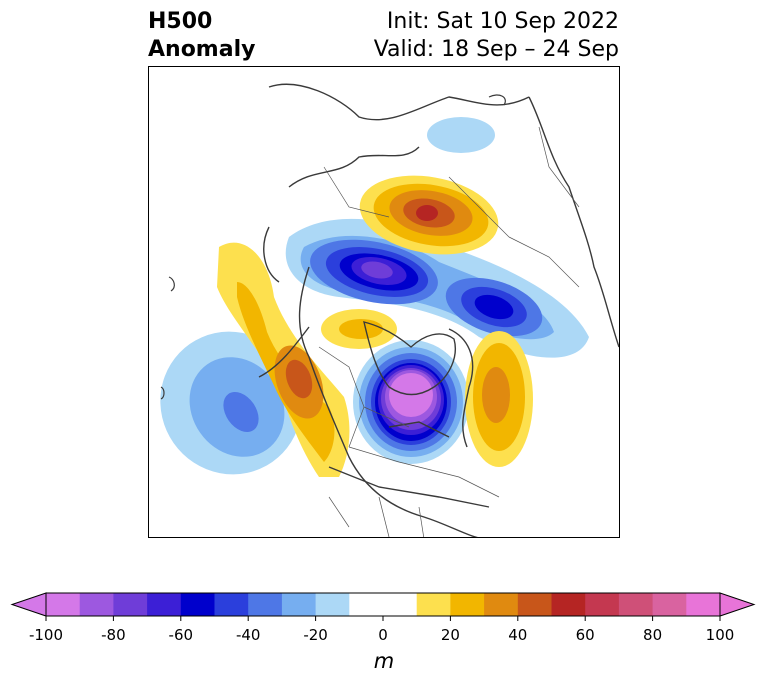 The width and height of the screenshot is (768, 684). I want to click on colorbar-tick-label: 80, so click(652, 635).